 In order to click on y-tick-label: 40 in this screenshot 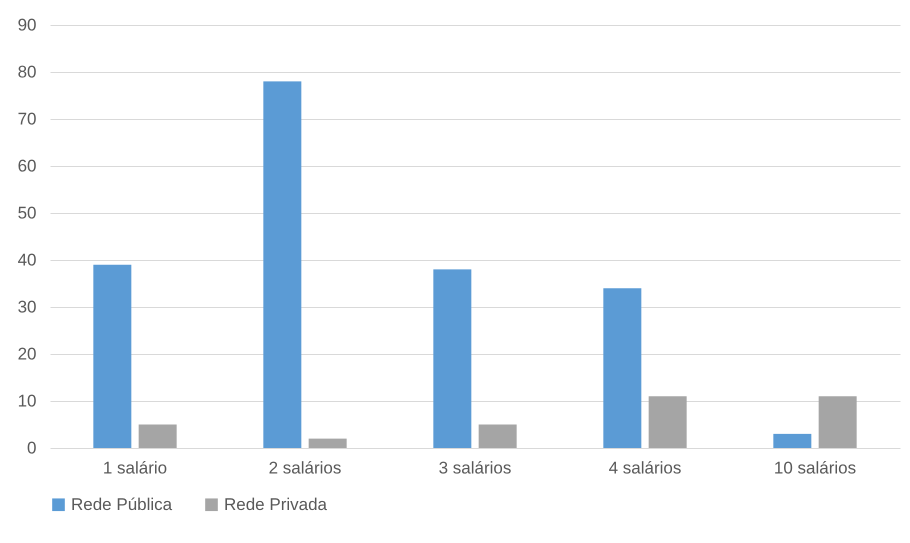, I will do `click(27, 260)`.